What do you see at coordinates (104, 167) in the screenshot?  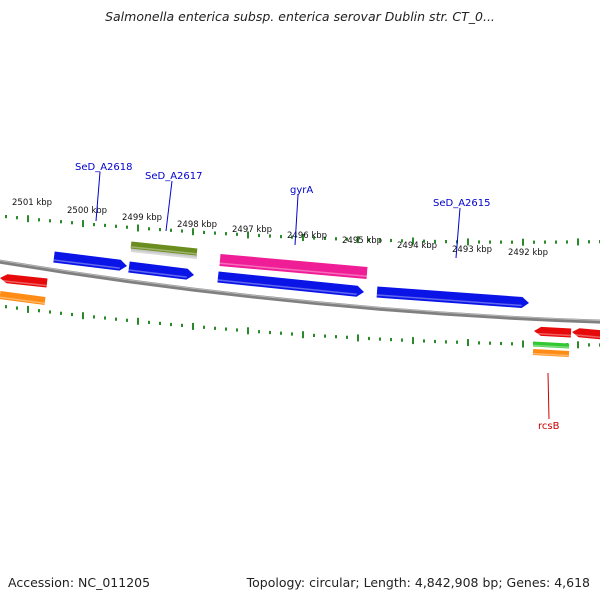 I see `gene-label-sed-a2618: SeD_A2618` at bounding box center [104, 167].